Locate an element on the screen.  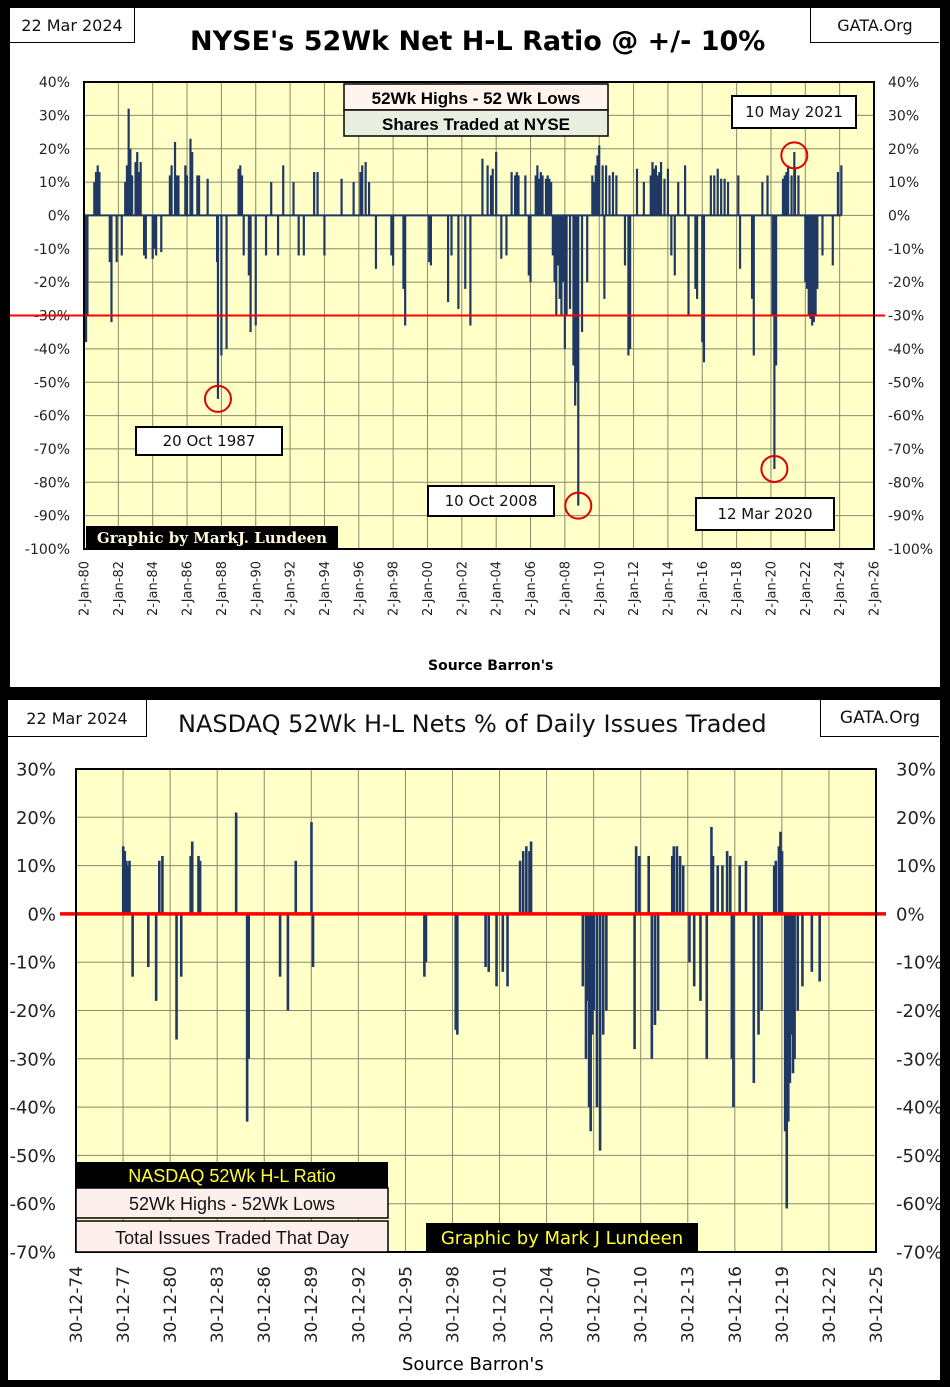
x-tick-label: 2-Jan-14 is located at coordinates (668, 588).